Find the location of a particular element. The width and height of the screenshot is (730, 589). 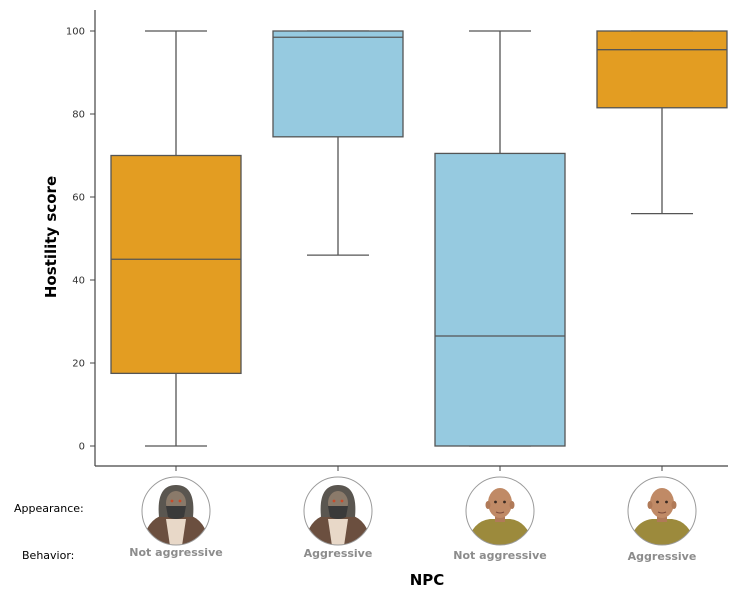

x-axis-title: NPC is located at coordinates (427, 580).